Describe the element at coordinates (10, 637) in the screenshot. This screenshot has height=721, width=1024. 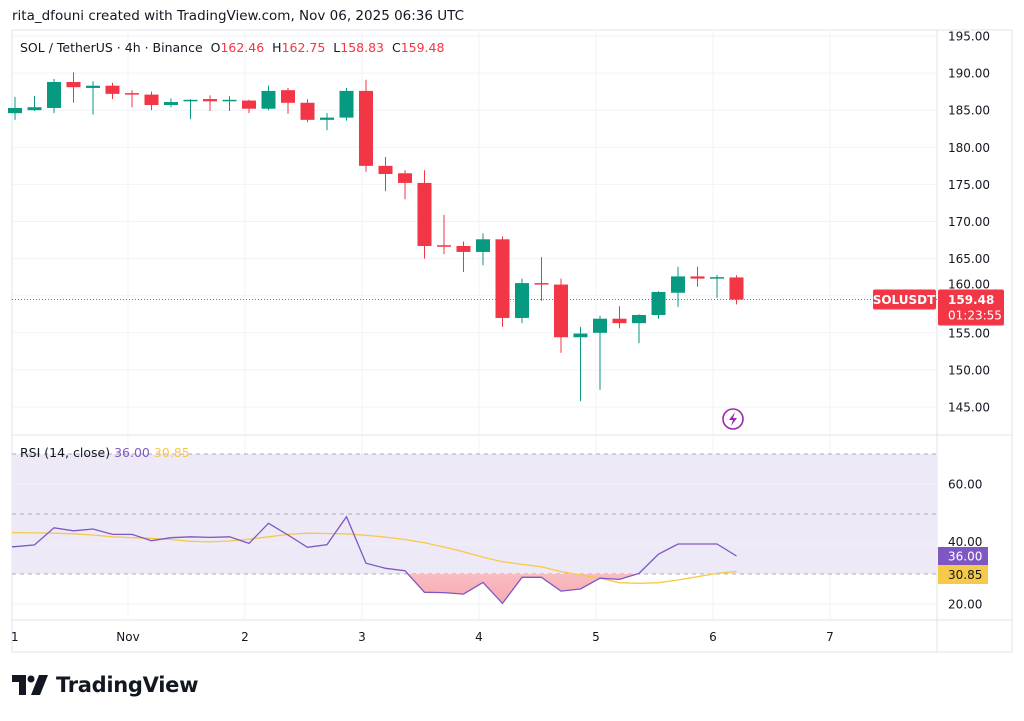
I see `time-axis-label: 31` at that location.